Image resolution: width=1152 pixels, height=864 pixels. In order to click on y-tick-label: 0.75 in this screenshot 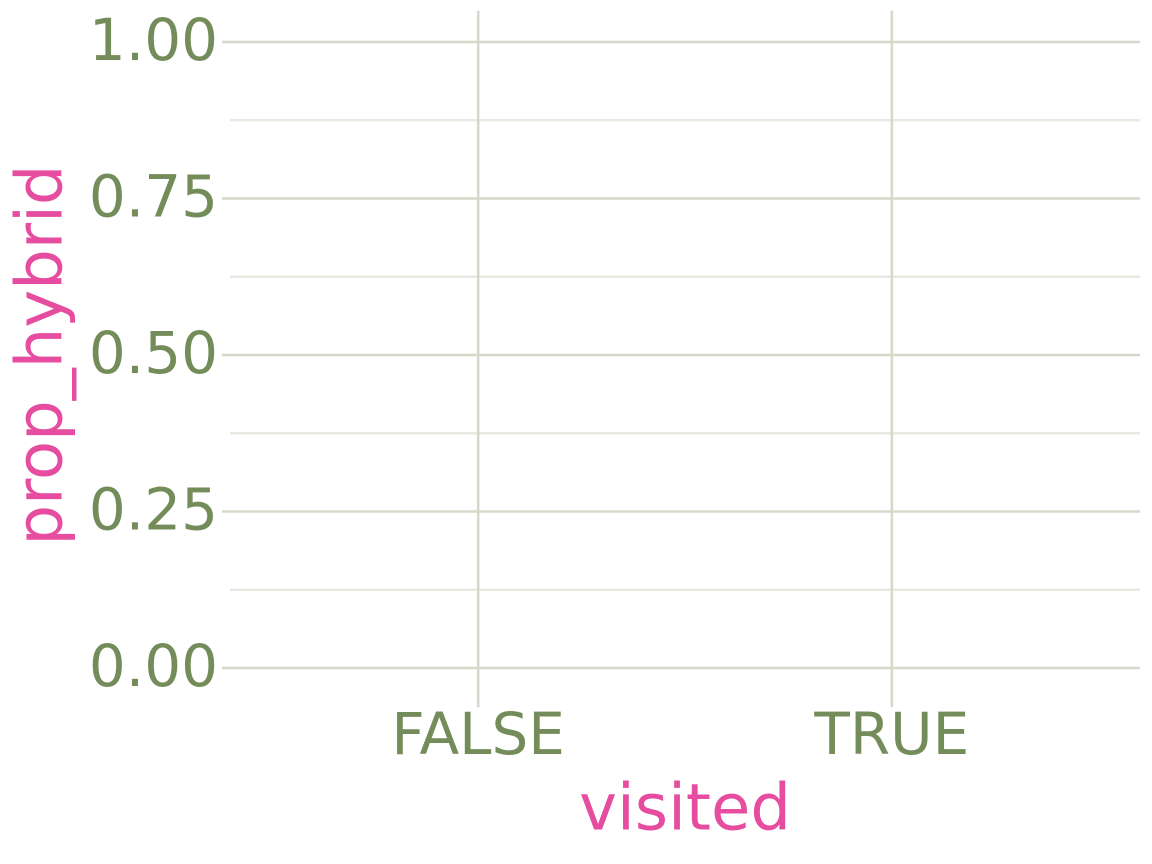, I will do `click(153, 197)`.